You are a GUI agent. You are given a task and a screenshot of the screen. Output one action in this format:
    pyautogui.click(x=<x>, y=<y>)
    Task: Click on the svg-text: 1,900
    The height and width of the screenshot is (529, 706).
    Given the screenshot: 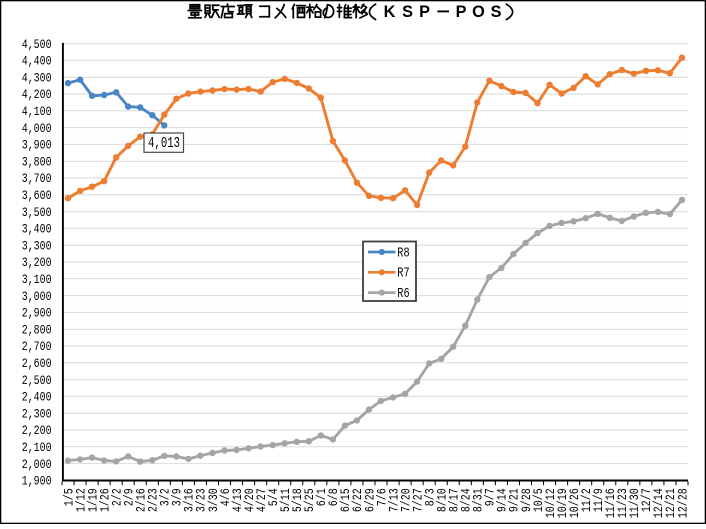 What is the action you would take?
    pyautogui.click(x=37, y=482)
    